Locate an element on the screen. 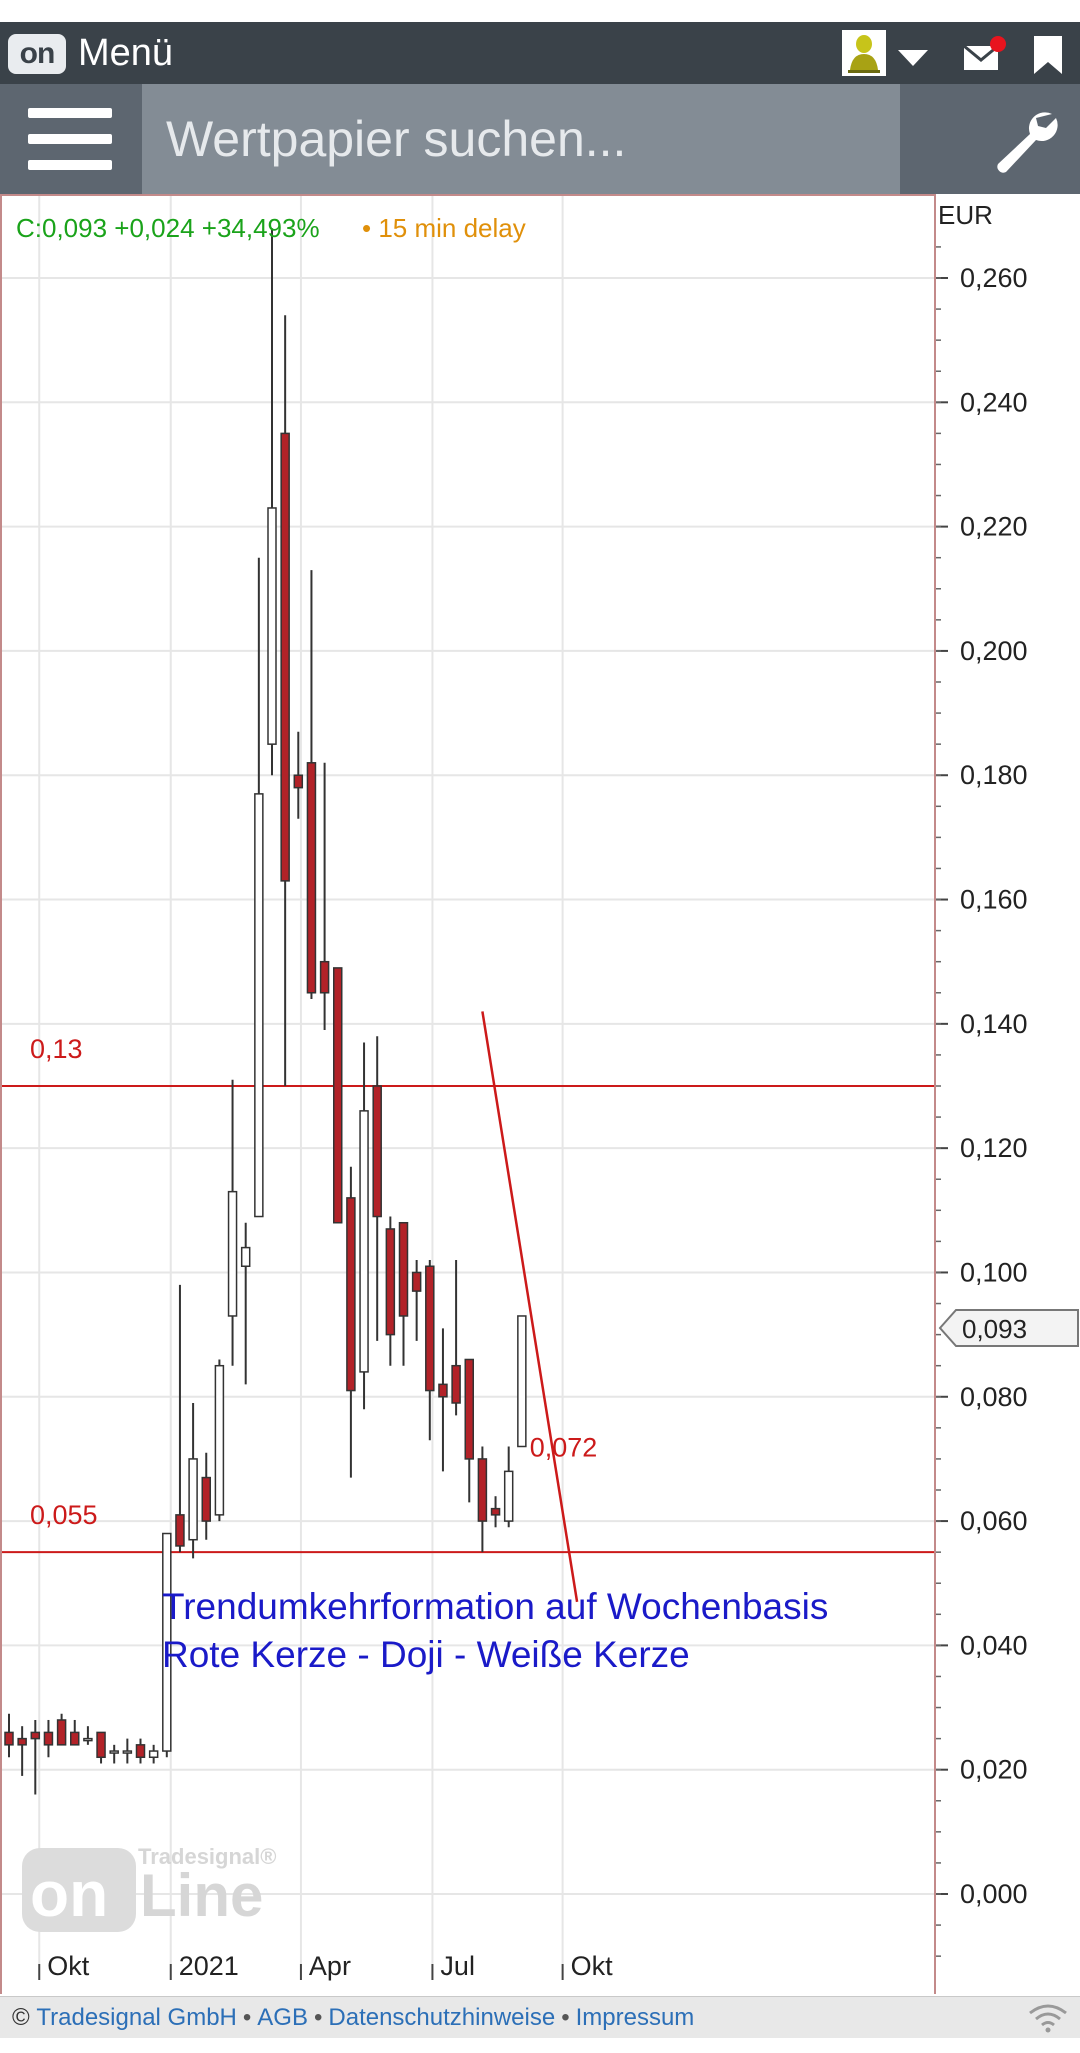  y-tick-label: 0,260 is located at coordinates (994, 278).